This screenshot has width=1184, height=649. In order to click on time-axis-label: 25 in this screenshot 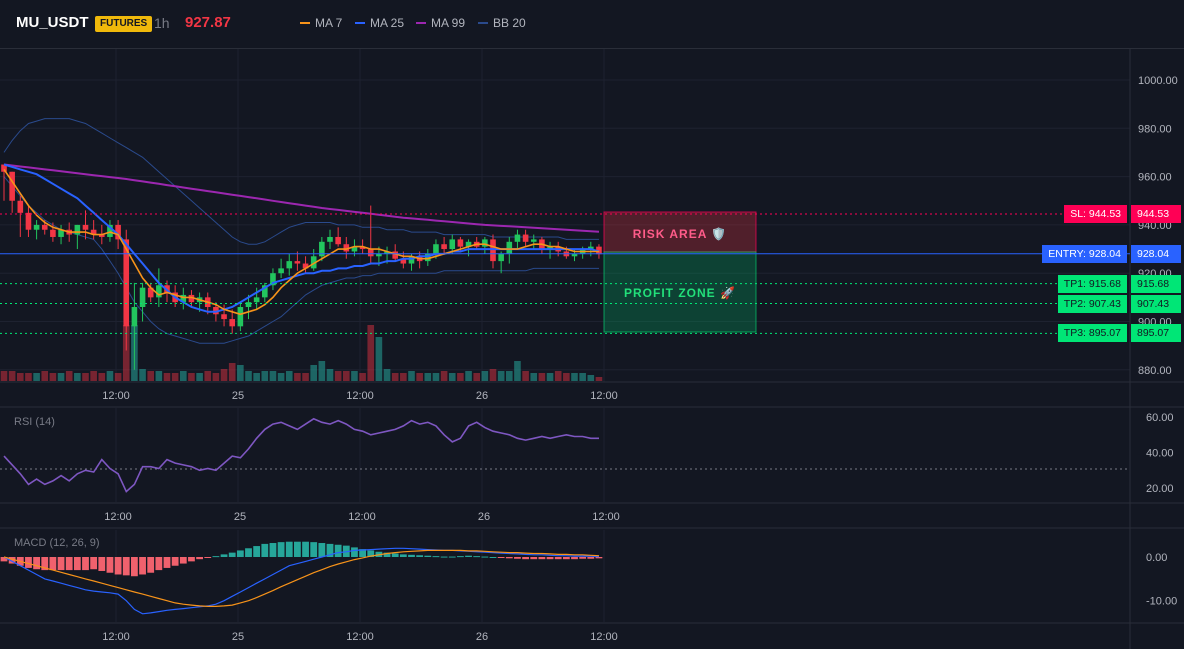, I will do `click(240, 517)`.